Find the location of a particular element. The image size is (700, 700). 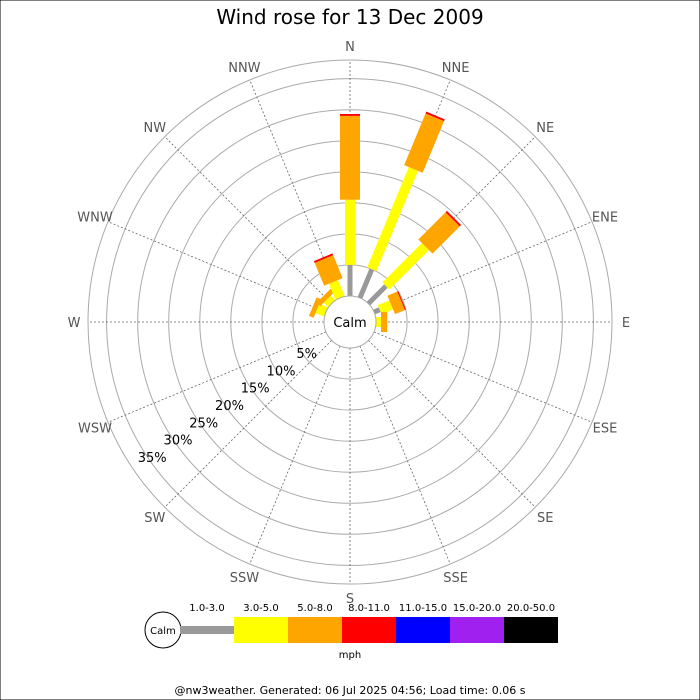

wind-bars is located at coordinates (385, 221).